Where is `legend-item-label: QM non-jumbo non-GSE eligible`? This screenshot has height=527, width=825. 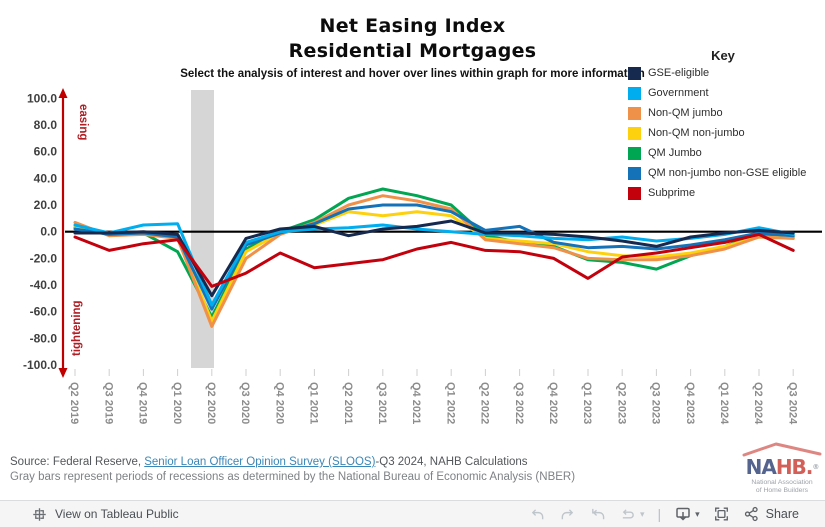
legend-item-label: QM non-jumbo non-GSE eligible is located at coordinates (727, 173).